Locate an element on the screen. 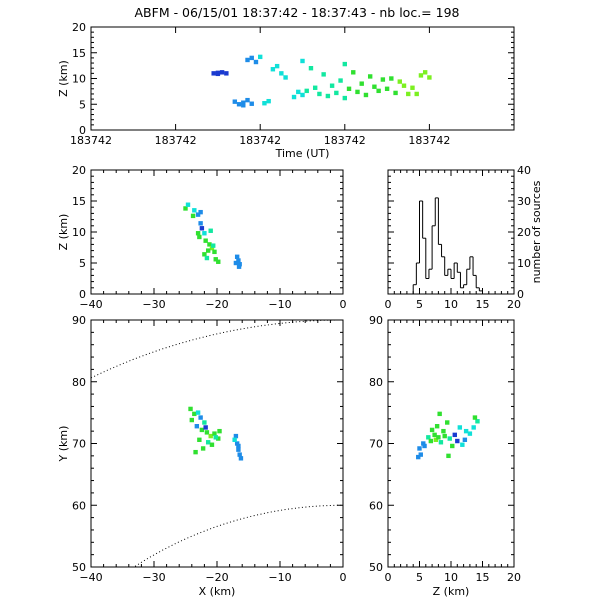 This screenshot has width=600, height=600. x-tick-label: −30 is located at coordinates (153, 577).